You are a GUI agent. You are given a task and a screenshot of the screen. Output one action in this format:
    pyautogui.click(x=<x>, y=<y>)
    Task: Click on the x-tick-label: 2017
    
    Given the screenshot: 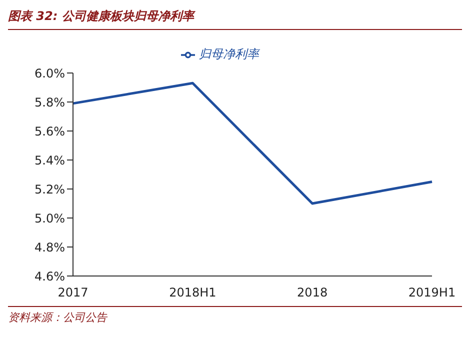 What is the action you would take?
    pyautogui.click(x=73, y=293)
    